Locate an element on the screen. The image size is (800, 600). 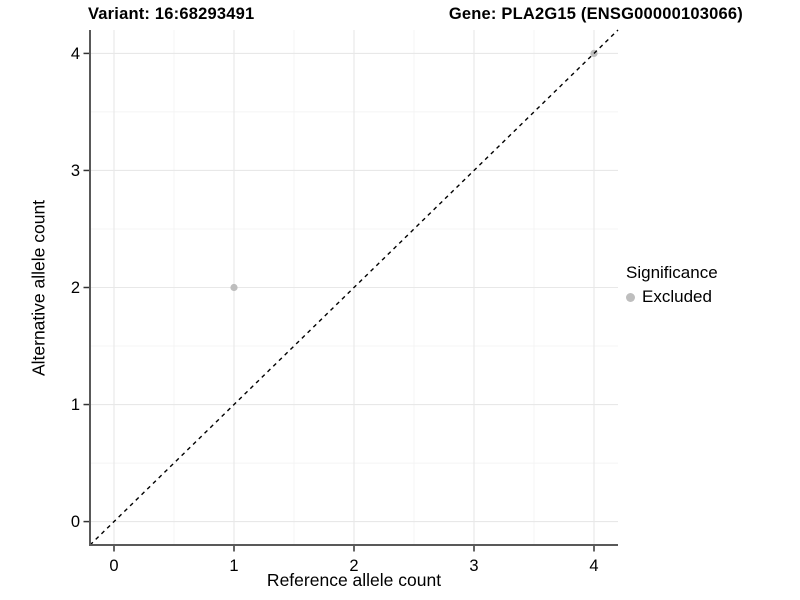
x-axis-label: Reference allele count is located at coordinates (354, 580).